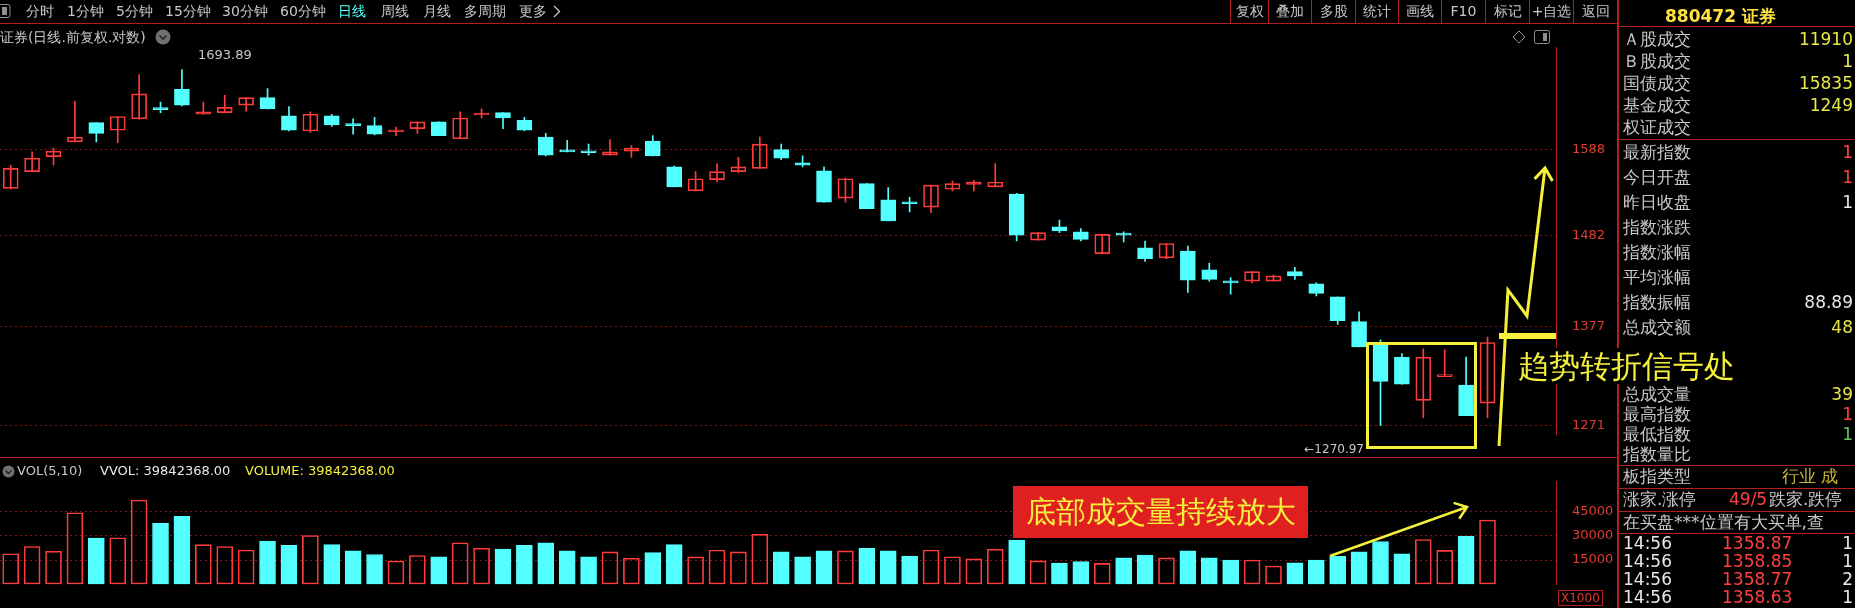 The height and width of the screenshot is (608, 1855). Describe the element at coordinates (303, 11) in the screenshot. I see `text: 60分钟` at that location.